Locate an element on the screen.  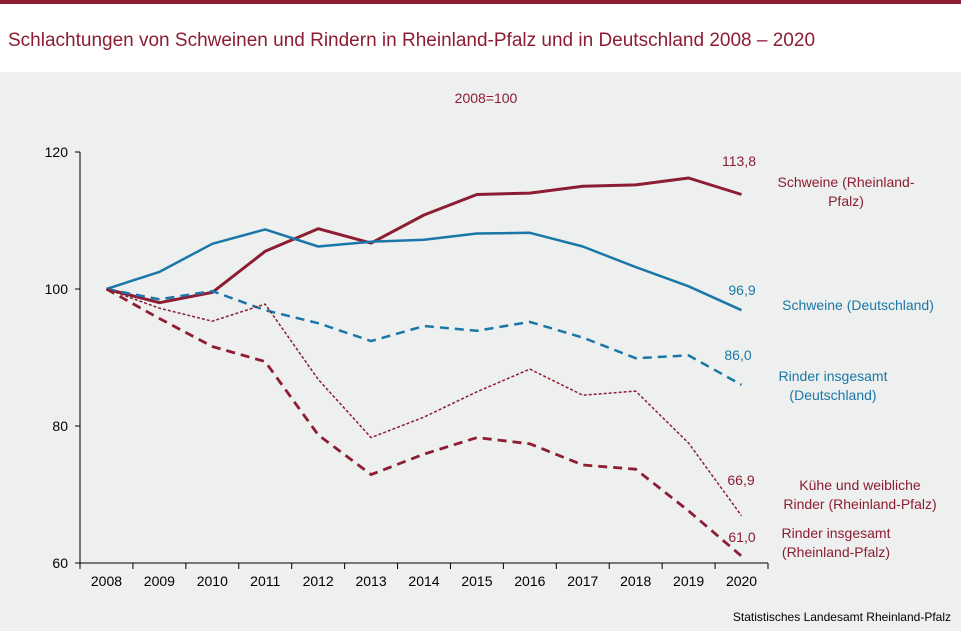
x-tick-label: 2011 is located at coordinates (265, 581).